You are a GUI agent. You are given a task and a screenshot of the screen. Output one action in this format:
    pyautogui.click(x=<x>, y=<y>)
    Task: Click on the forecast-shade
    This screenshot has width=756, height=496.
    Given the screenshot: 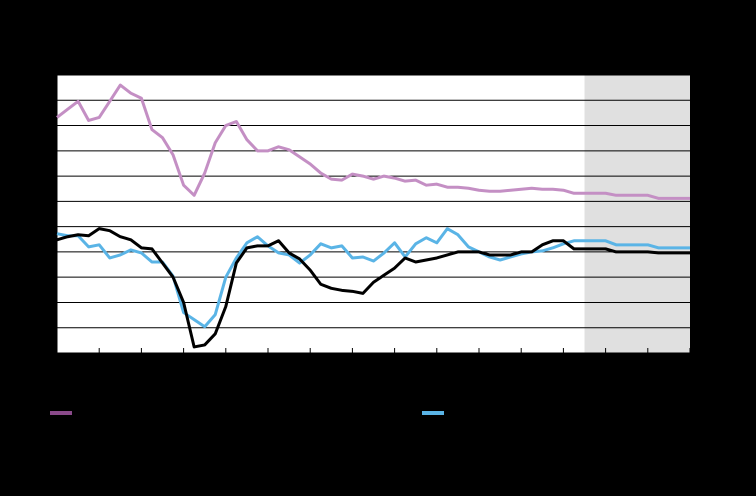 What is the action you would take?
    pyautogui.click(x=637, y=214)
    